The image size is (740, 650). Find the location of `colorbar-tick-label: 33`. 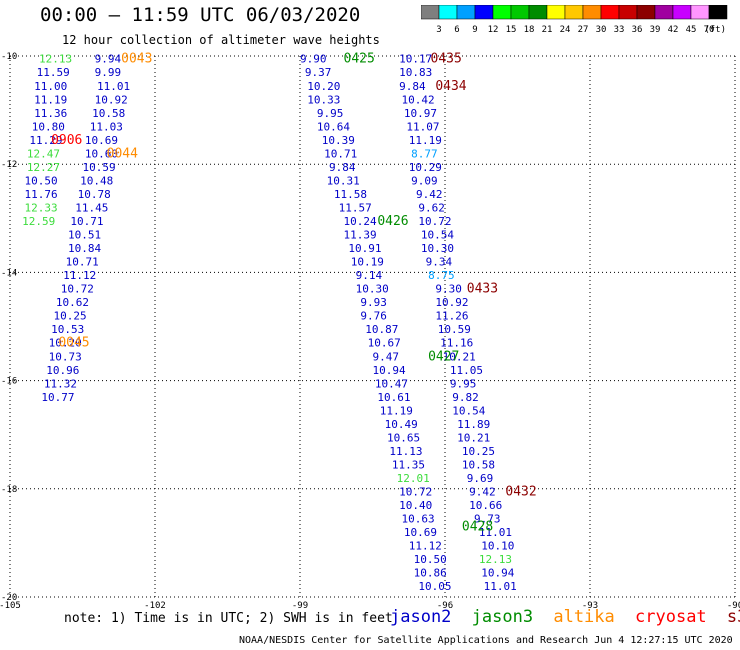

colorbar-tick-label: 33 is located at coordinates (619, 30).